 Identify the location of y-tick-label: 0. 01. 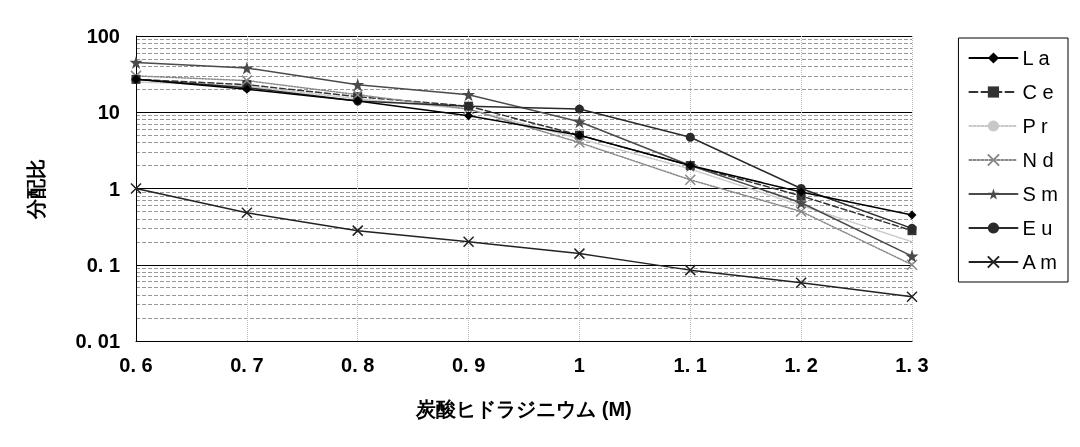
(97, 341).